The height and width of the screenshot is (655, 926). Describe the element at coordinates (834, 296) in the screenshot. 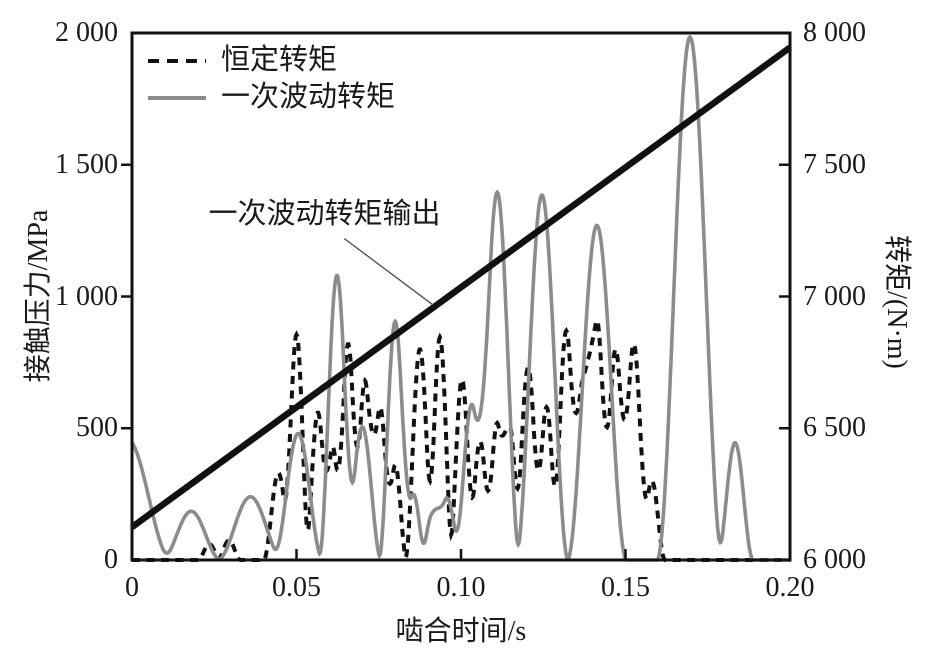

I see `right-axis-tick-label: 7 000` at that location.